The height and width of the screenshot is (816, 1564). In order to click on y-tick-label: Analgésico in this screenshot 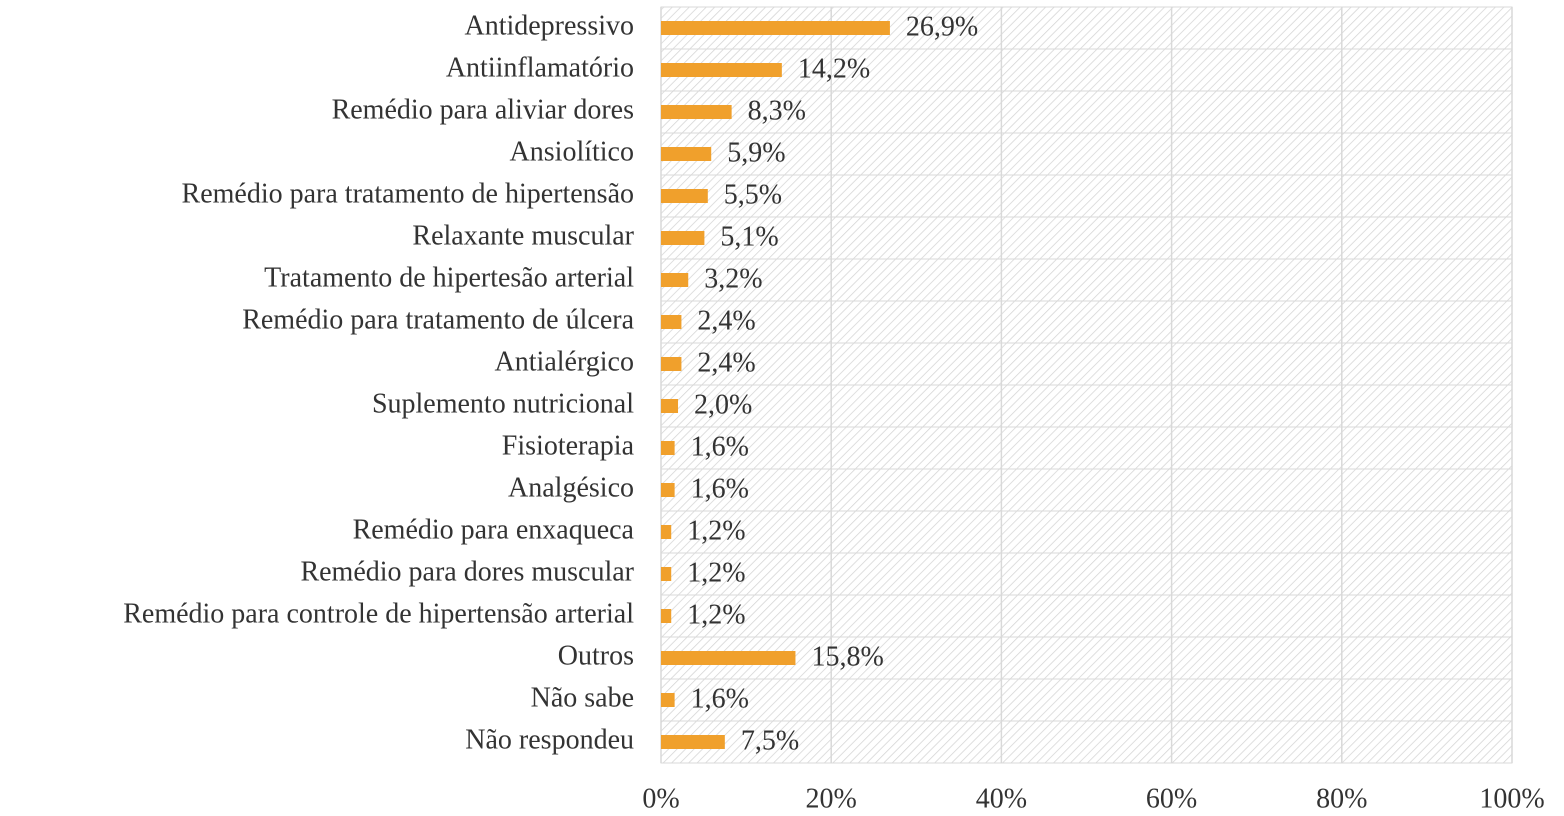, I will do `click(571, 487)`.